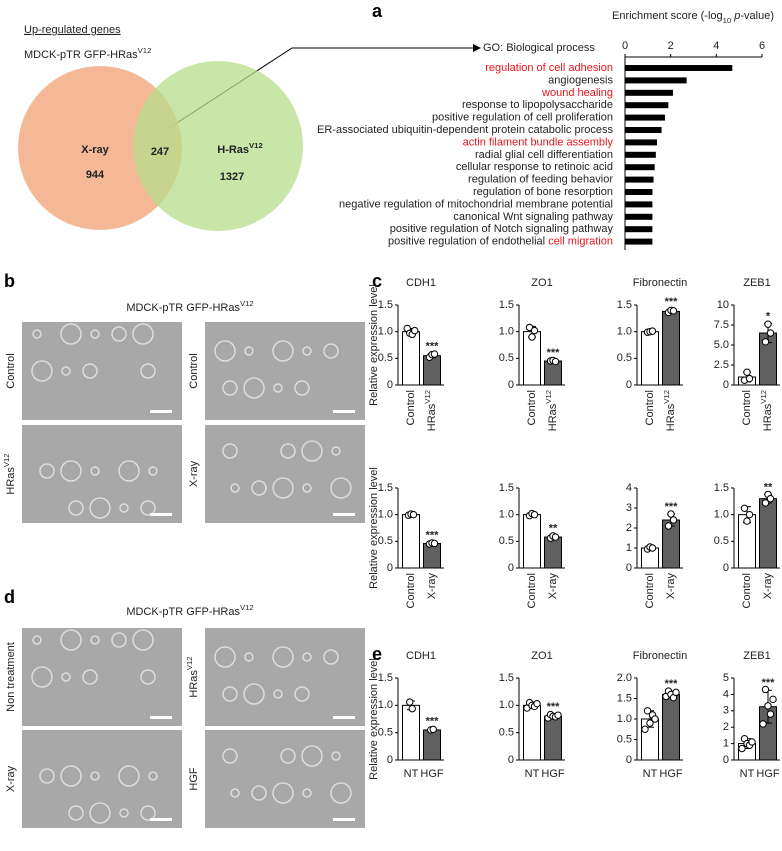 The image size is (782, 851). What do you see at coordinates (9, 597) in the screenshot?
I see `panel-letter: d` at bounding box center [9, 597].